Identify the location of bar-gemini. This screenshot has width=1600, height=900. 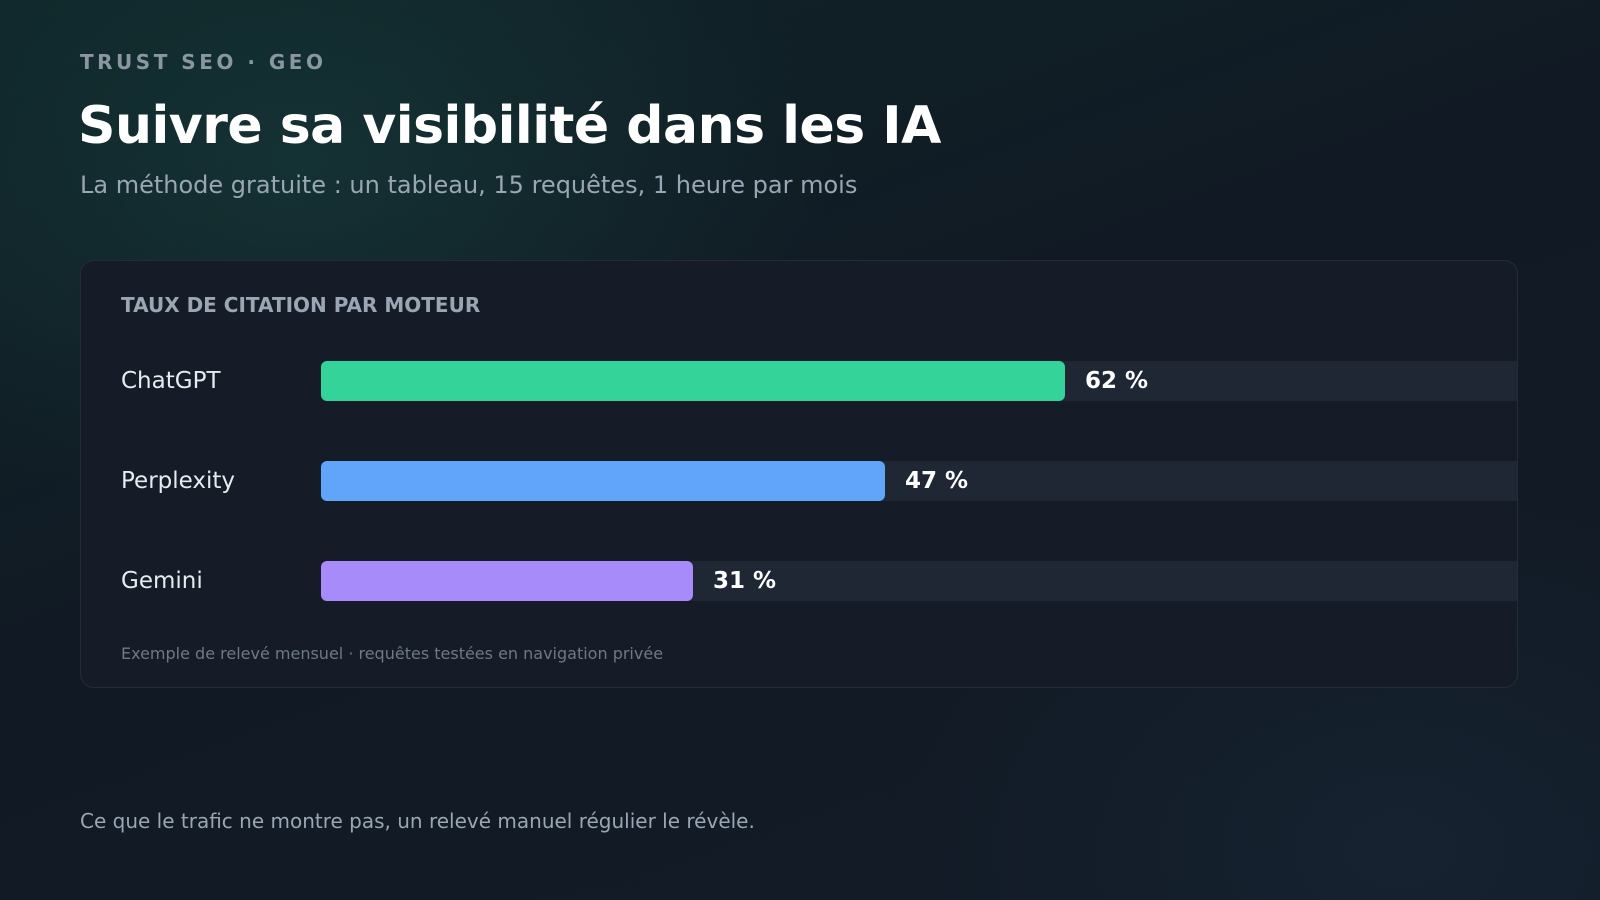
(507, 581).